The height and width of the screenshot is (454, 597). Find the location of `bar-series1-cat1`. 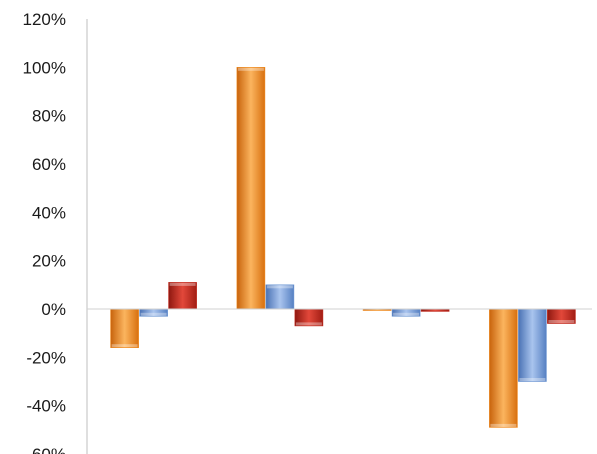

bar-series1-cat1 is located at coordinates (124, 328).